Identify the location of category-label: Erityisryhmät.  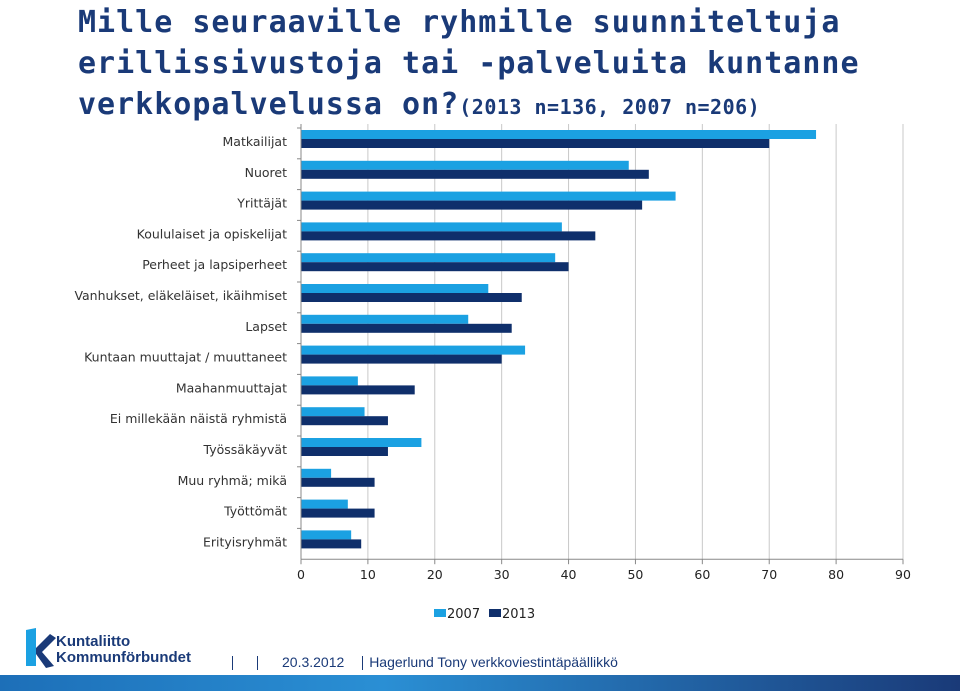
(245, 541).